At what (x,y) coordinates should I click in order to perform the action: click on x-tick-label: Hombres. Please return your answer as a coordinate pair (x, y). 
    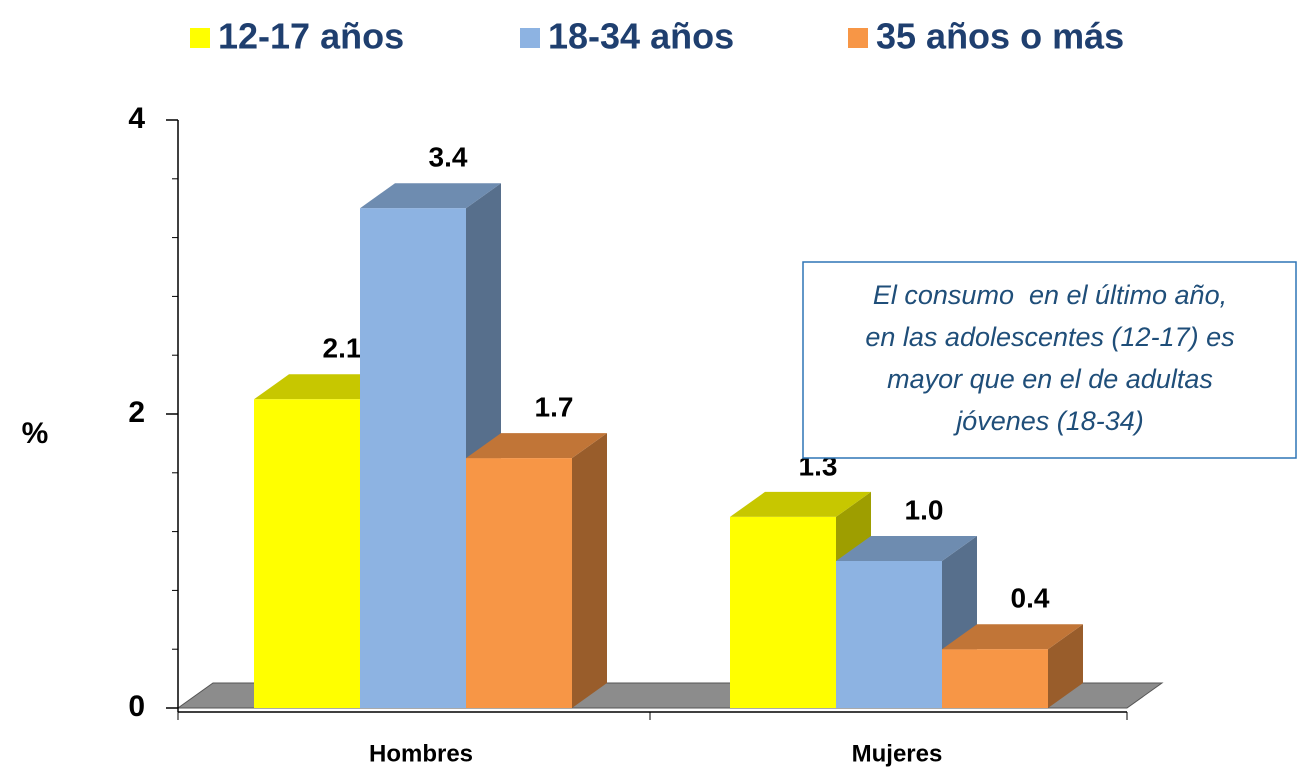
    Looking at the image, I should click on (421, 753).